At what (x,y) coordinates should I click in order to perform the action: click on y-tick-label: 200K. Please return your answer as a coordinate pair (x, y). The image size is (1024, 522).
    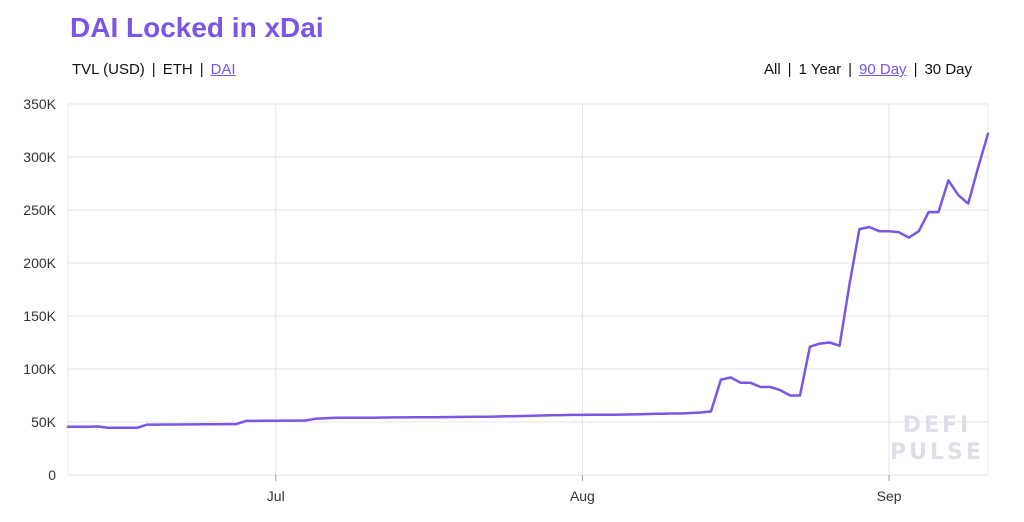
    Looking at the image, I should click on (39, 263).